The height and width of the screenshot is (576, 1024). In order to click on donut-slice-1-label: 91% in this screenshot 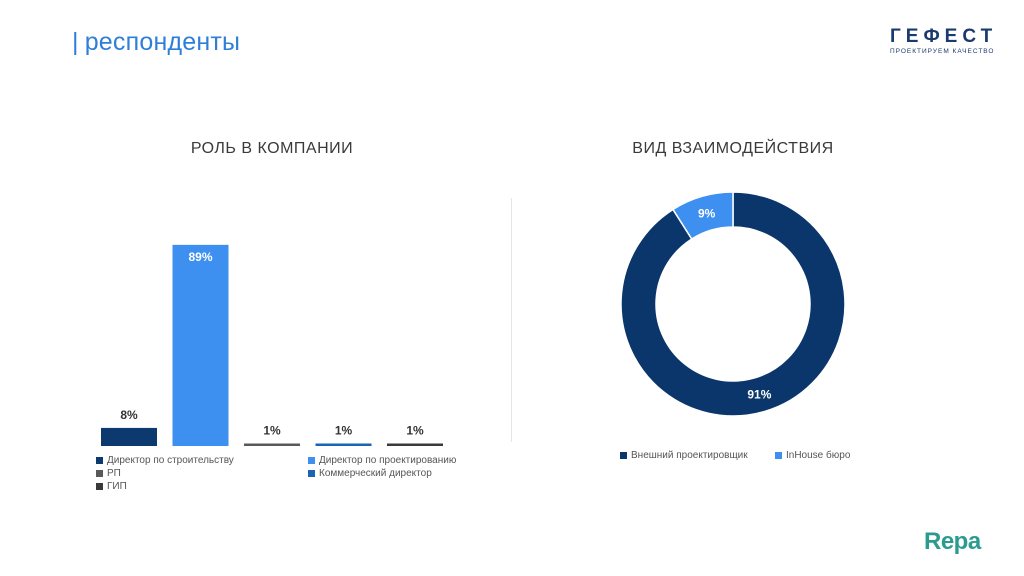, I will do `click(759, 395)`.